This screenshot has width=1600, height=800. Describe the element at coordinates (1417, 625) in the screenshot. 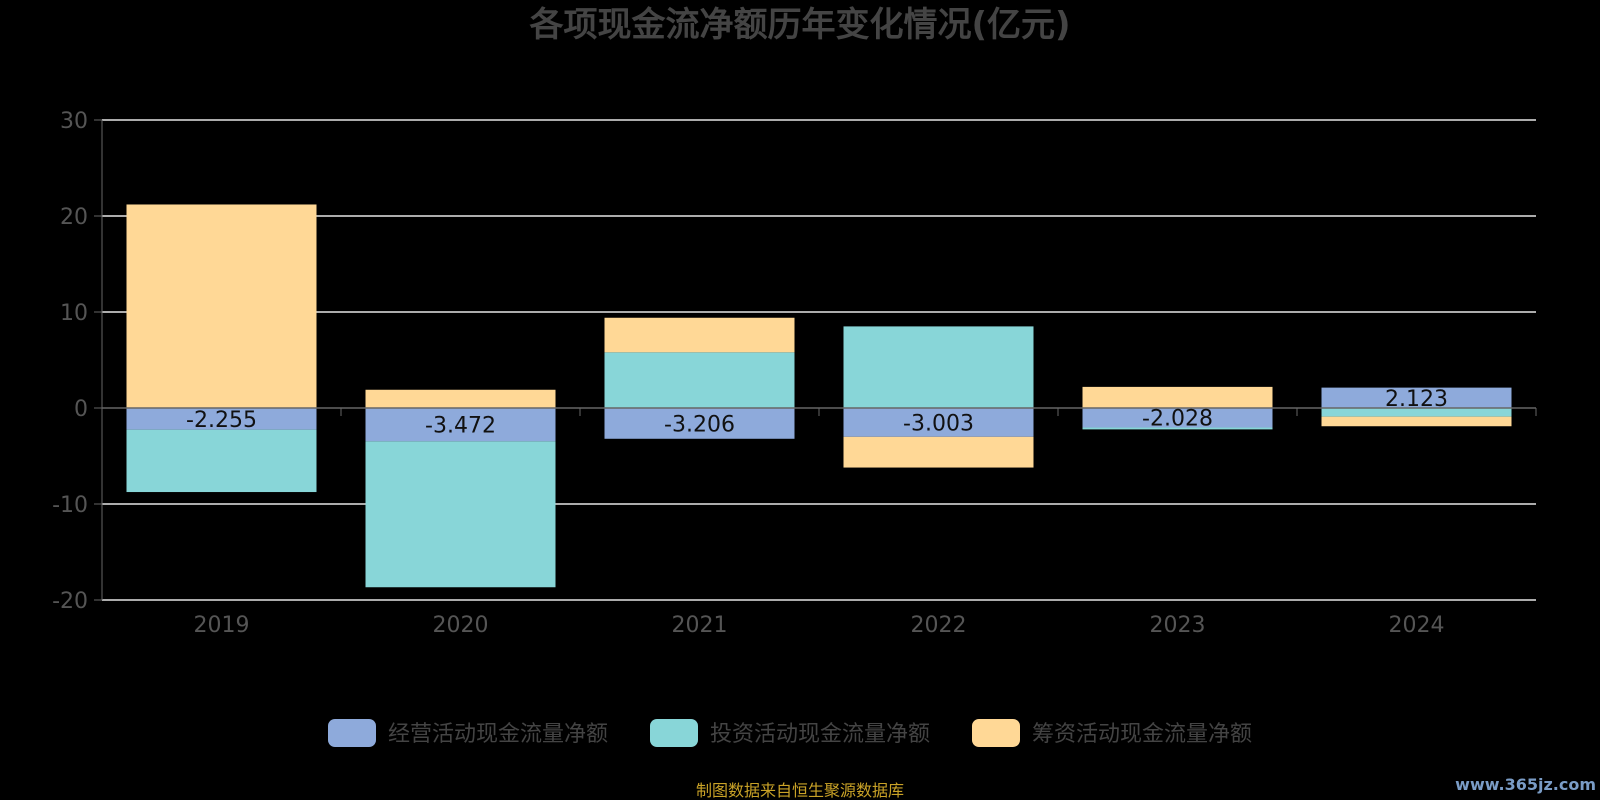

I see `x-tick-label: 2024` at that location.